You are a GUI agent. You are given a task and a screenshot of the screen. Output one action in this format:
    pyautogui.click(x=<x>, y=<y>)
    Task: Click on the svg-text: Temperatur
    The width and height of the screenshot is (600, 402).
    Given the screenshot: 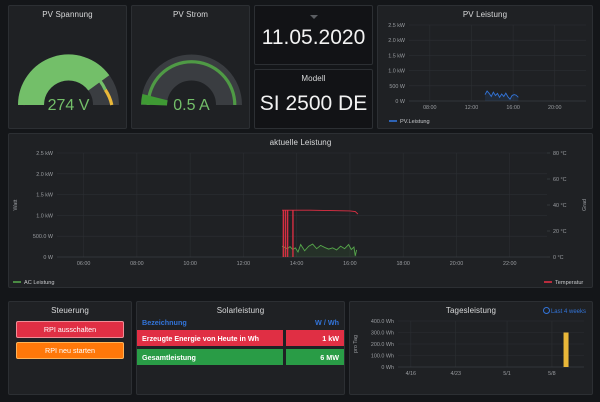 What is the action you would take?
    pyautogui.click(x=569, y=283)
    